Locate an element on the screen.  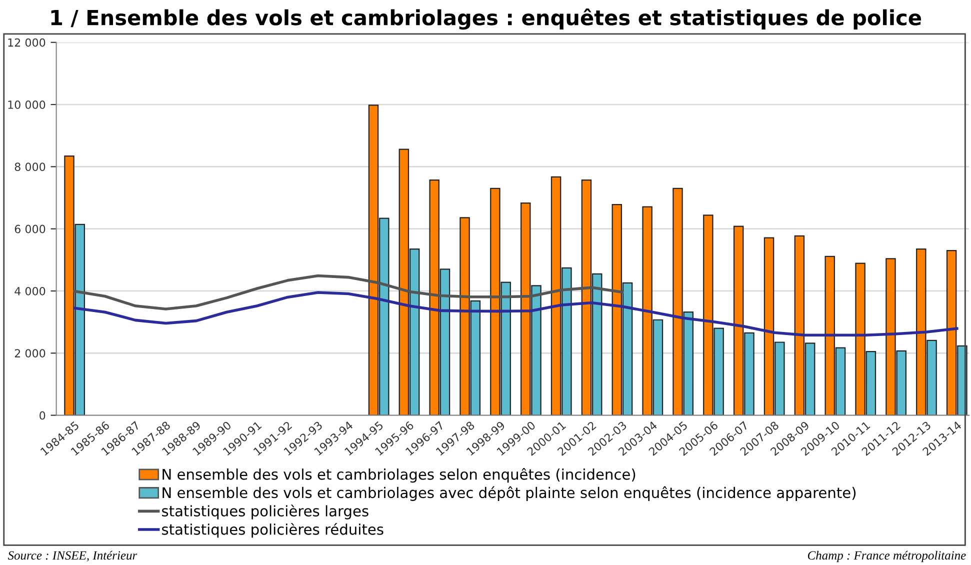
legend-label: statistiques policières réduites is located at coordinates (273, 530).